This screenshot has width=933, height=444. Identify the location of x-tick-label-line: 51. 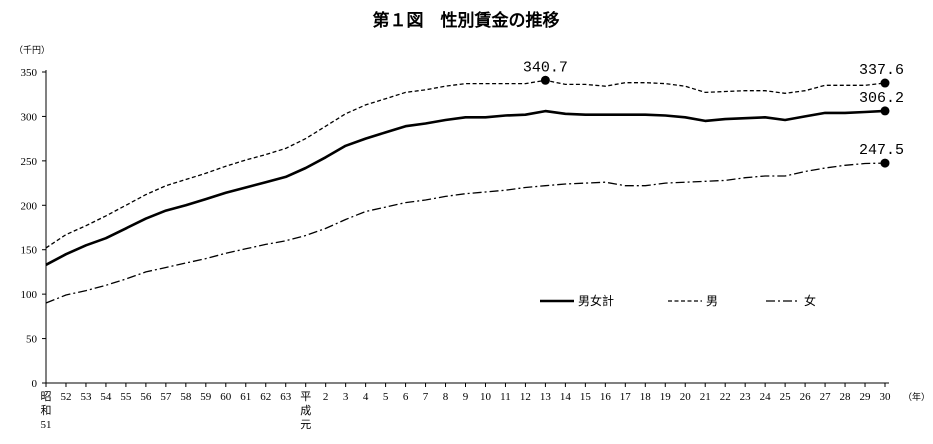
(46, 425).